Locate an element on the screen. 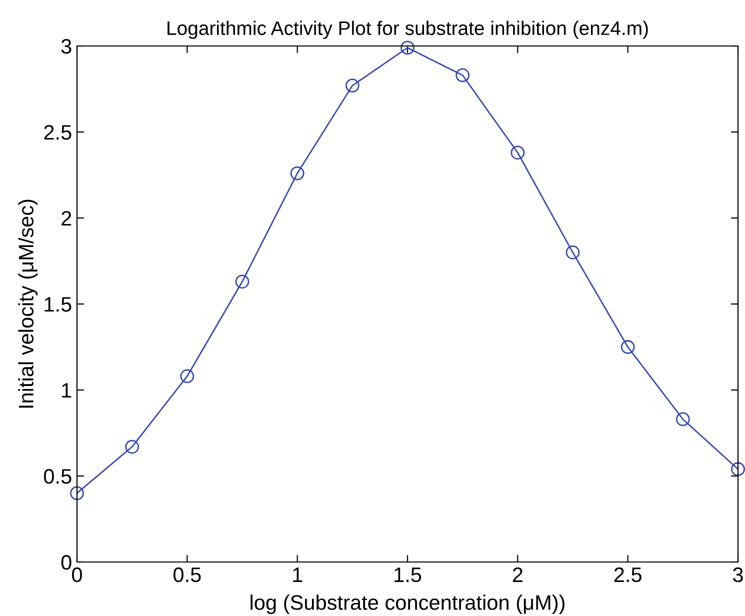 The height and width of the screenshot is (616, 745). y-axis-title: Initial velocity (μM/sec) is located at coordinates (28, 304).